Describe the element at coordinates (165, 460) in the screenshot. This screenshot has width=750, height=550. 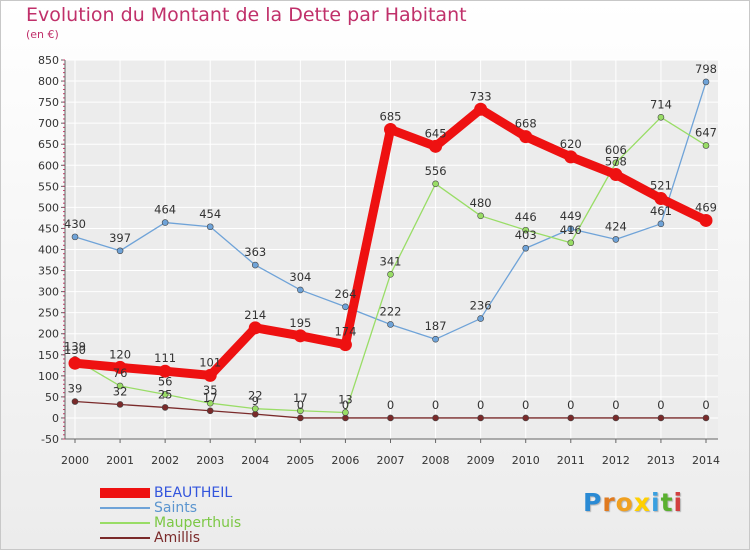
I see `x-tick-label: 2002` at that location.